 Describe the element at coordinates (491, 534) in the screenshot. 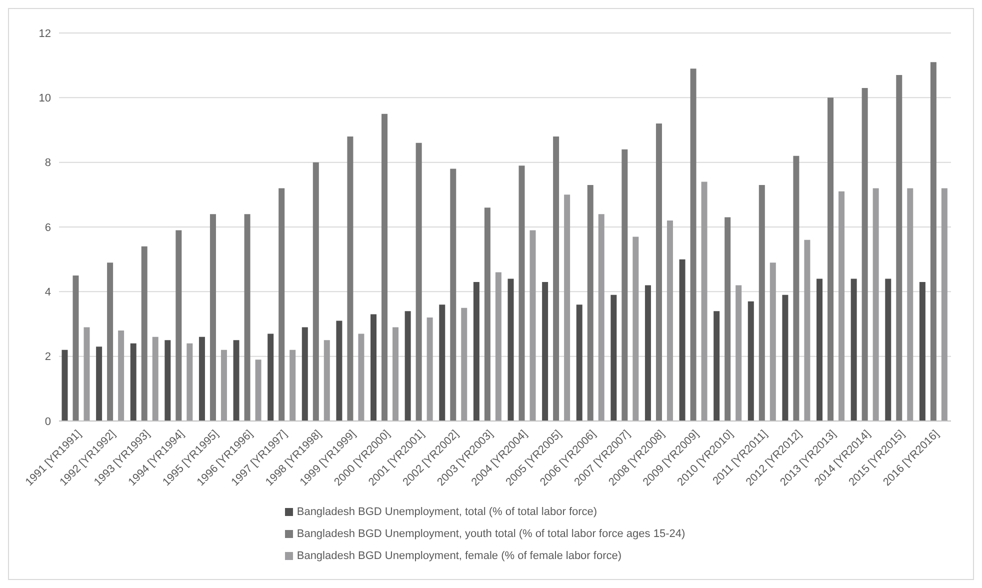

I see `legend-label: Bangladesh BGD Unemployment, youth total (% of total labor force ages 15-24)` at that location.